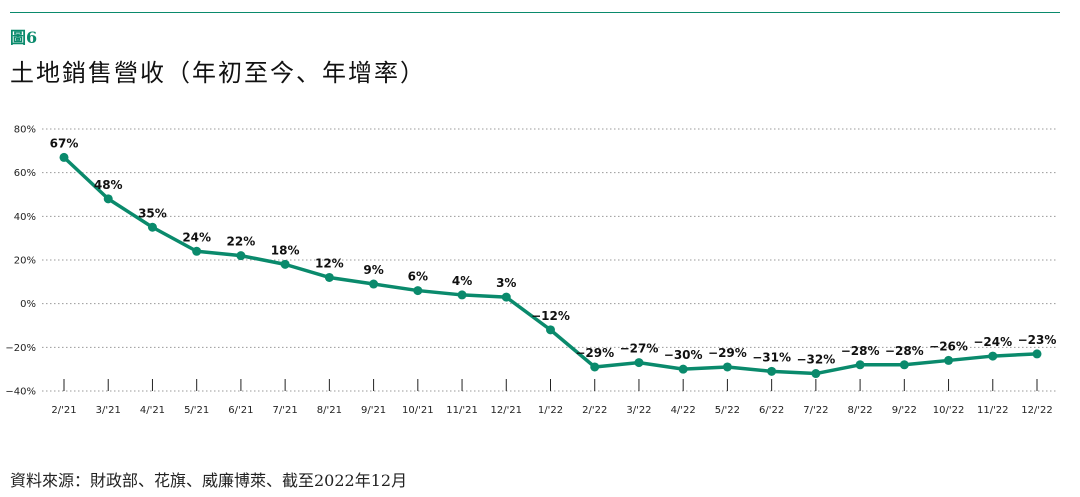  Describe the element at coordinates (241, 242) in the screenshot. I see `data-label: 22%` at that location.